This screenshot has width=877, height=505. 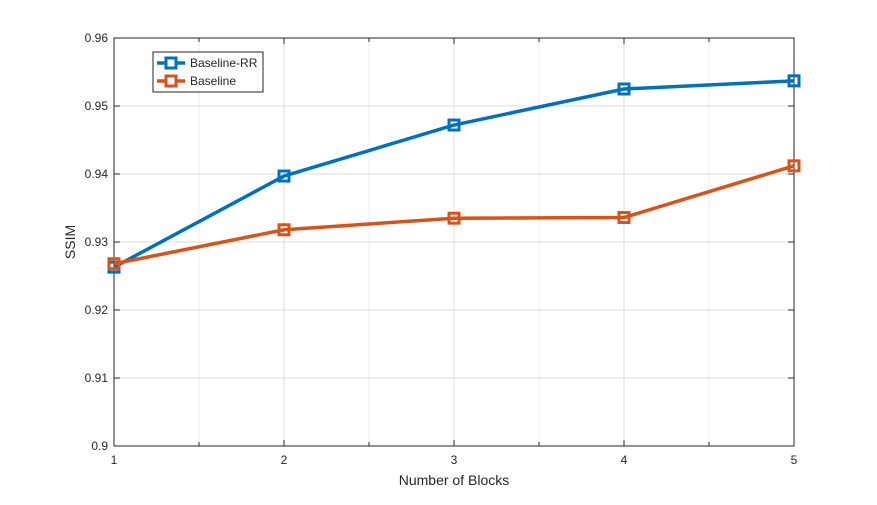 What do you see at coordinates (794, 460) in the screenshot?
I see `x-tick-label: 5` at bounding box center [794, 460].